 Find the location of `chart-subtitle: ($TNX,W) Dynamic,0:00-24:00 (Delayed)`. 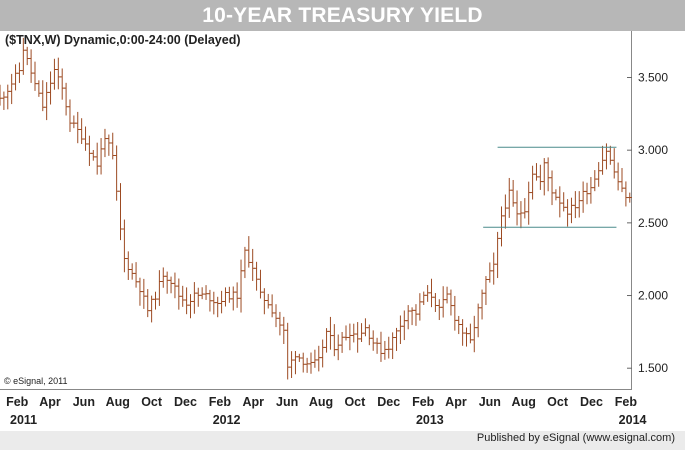

chart-subtitle: ($TNX,W) Dynamic,0:00-24:00 (Delayed) is located at coordinates (123, 40).